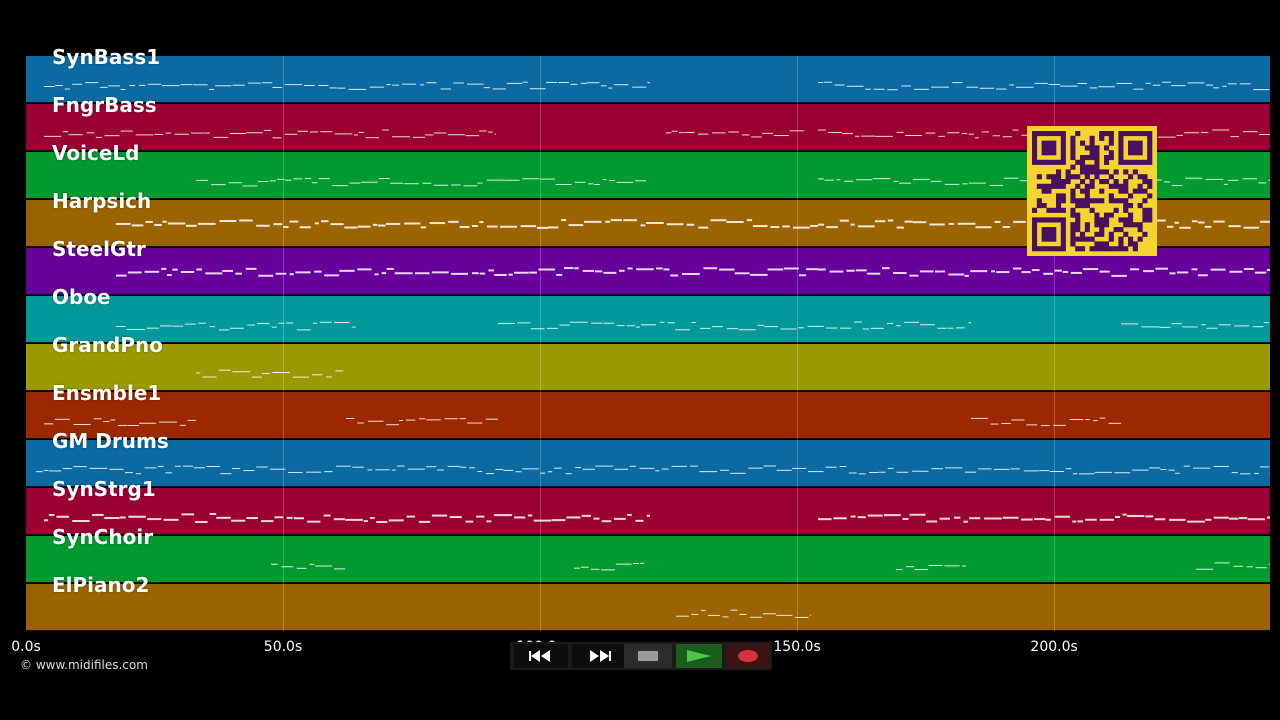 The width and height of the screenshot is (1280, 720). I want to click on rewind-button, so click(541, 656).